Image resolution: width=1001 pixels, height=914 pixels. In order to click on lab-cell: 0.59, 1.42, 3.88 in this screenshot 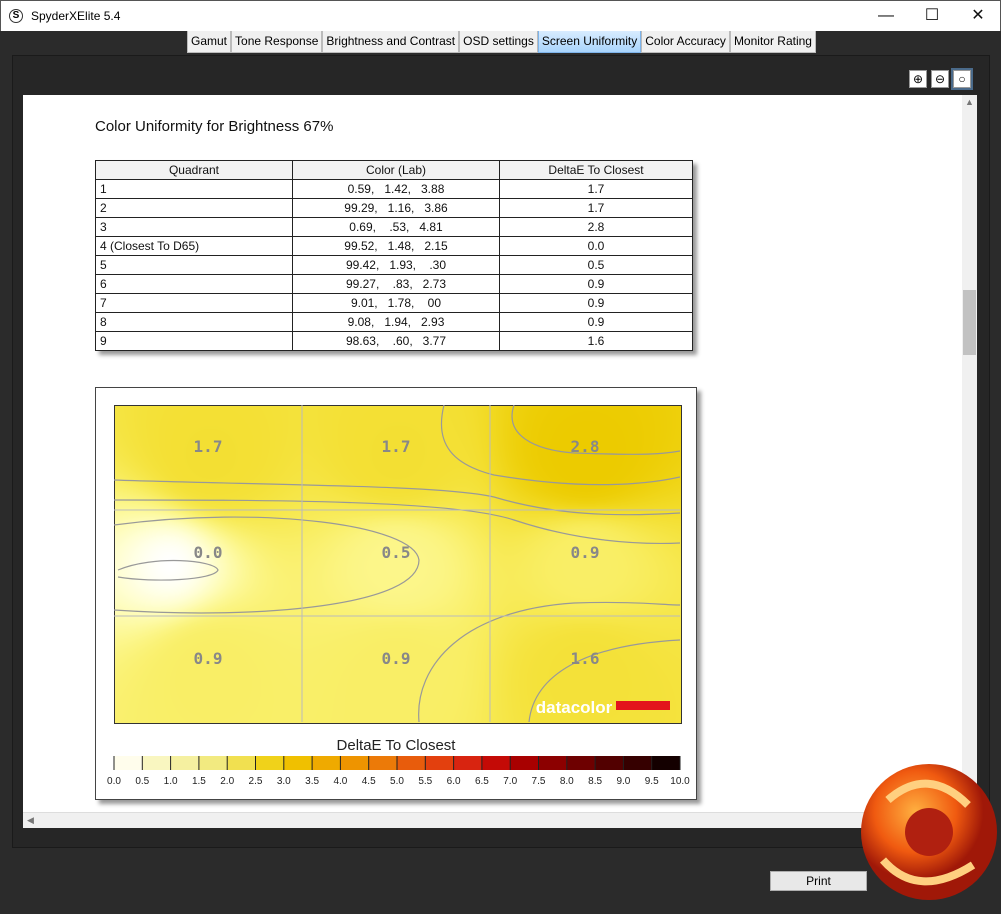, I will do `click(396, 189)`.